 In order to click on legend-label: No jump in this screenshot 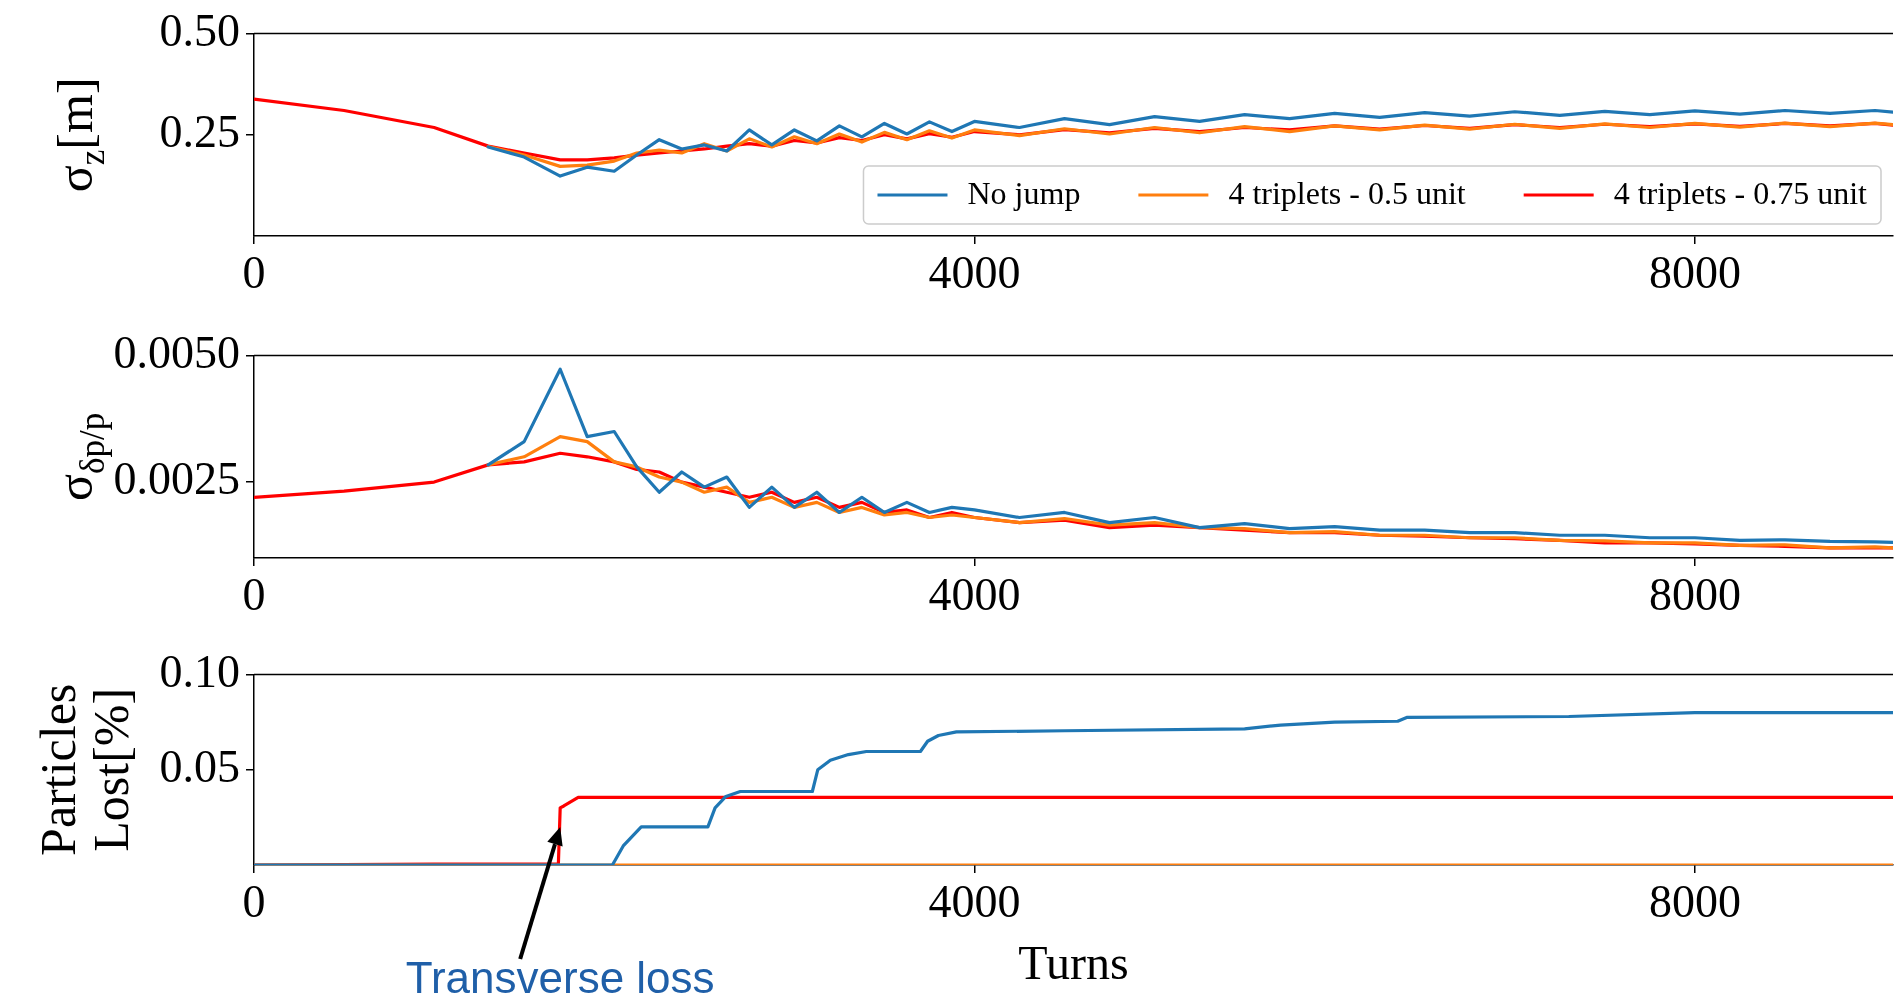, I will do `click(1024, 193)`.